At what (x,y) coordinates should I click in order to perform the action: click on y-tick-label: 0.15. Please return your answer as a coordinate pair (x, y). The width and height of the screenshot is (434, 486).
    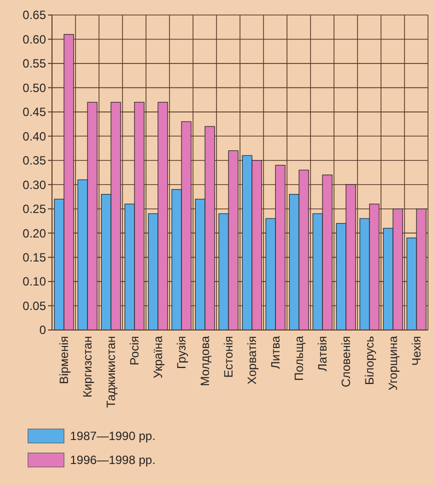
    Looking at the image, I should click on (34, 257).